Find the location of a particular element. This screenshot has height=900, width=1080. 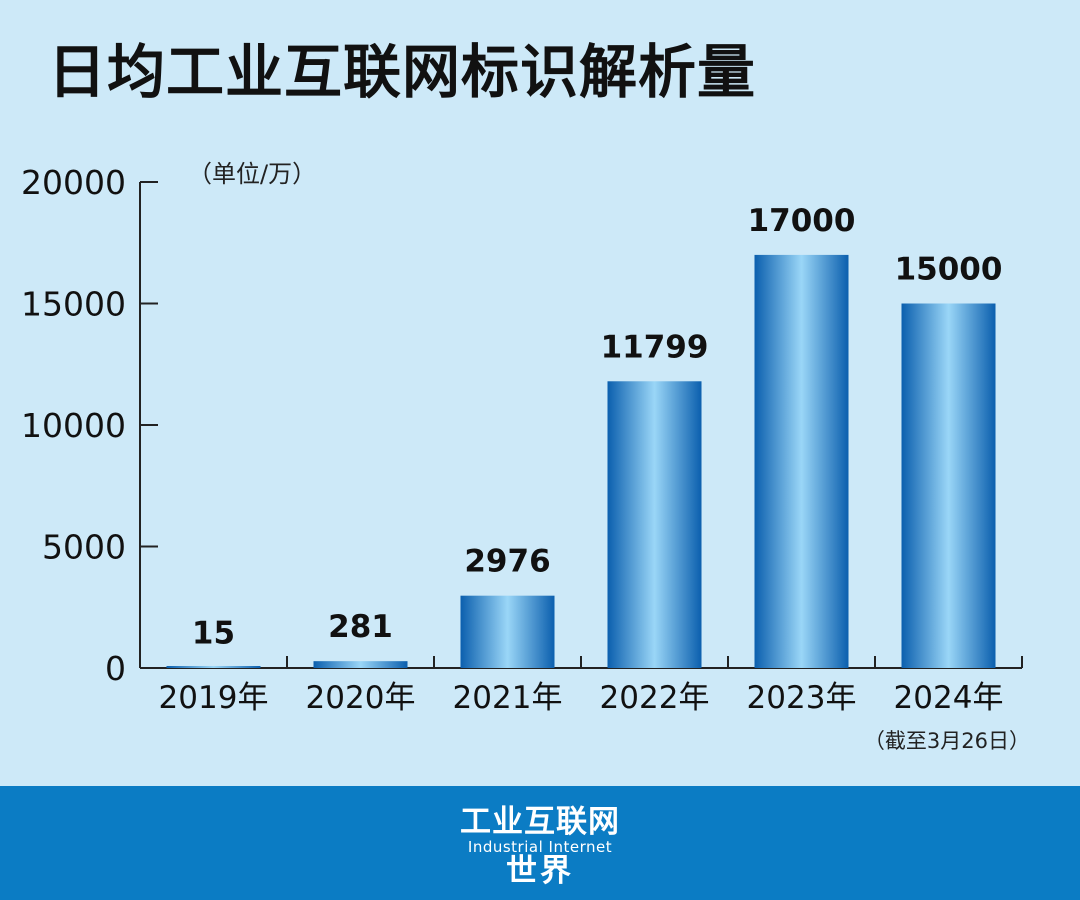

data-label: 15000 is located at coordinates (949, 270).